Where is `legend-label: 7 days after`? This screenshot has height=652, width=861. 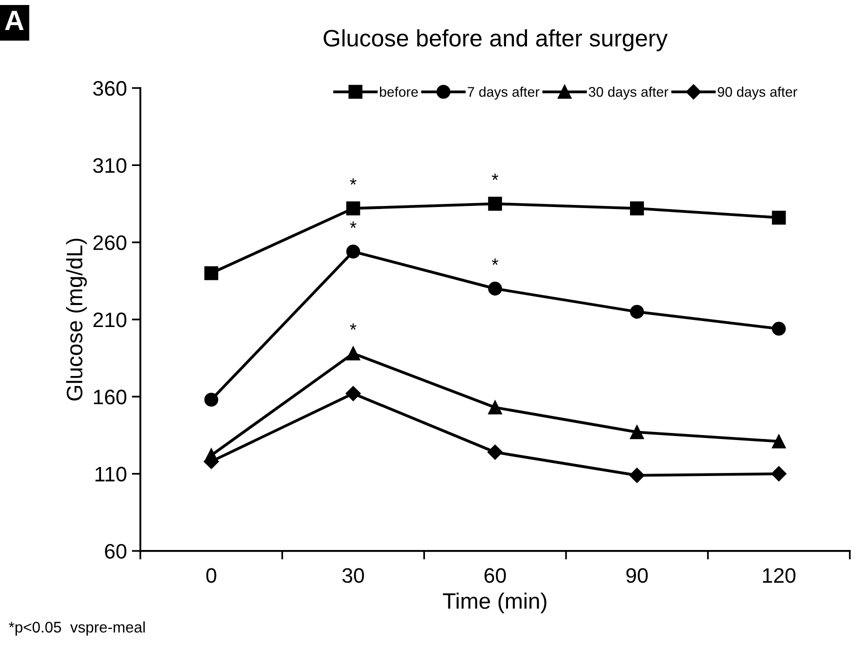 legend-label: 7 days after is located at coordinates (504, 93).